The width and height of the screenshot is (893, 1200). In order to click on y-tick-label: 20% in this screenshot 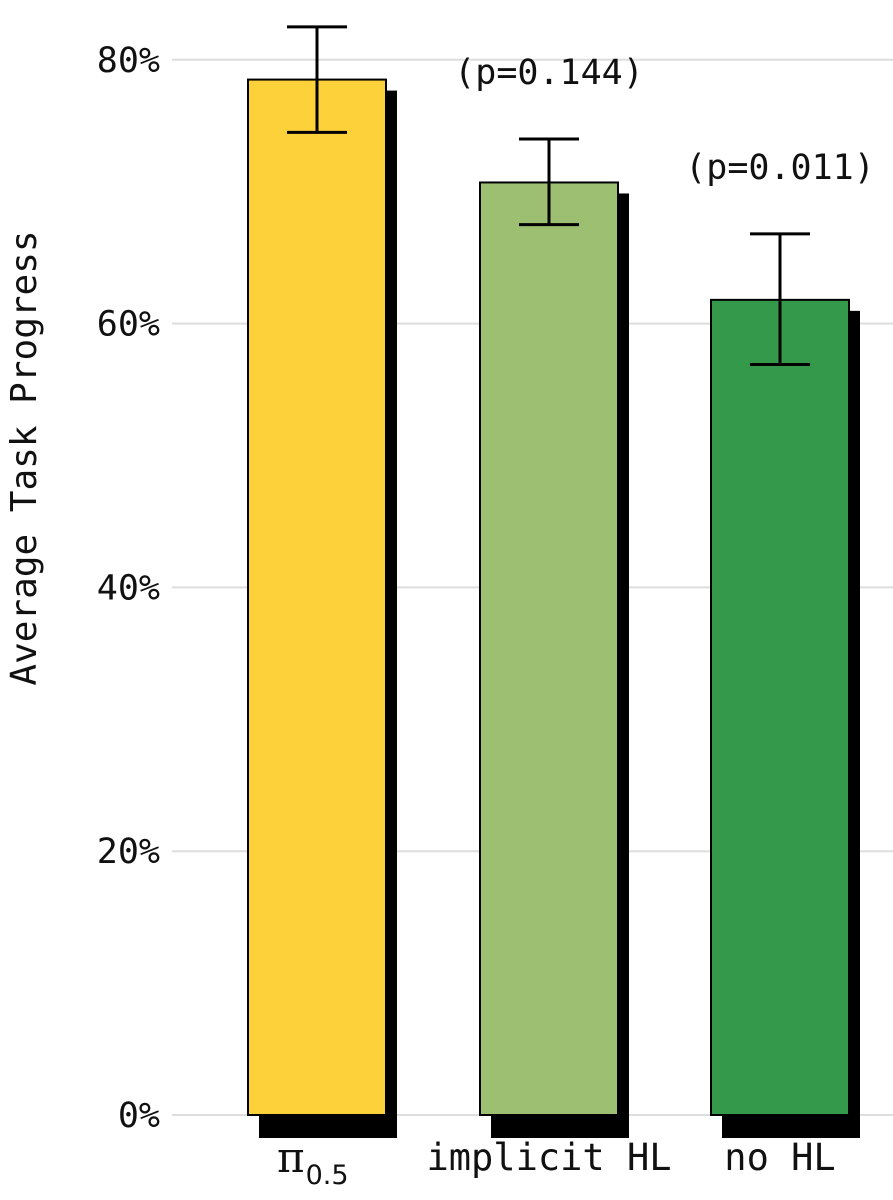, I will do `click(128, 852)`.